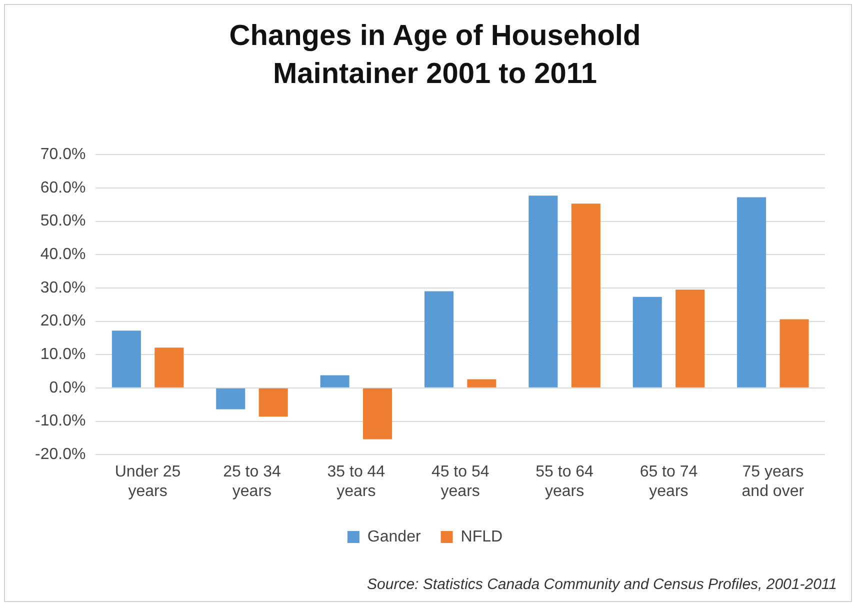 The image size is (860, 609). What do you see at coordinates (460, 482) in the screenshot?
I see `x-tick-label: 45 to 54 years` at bounding box center [460, 482].